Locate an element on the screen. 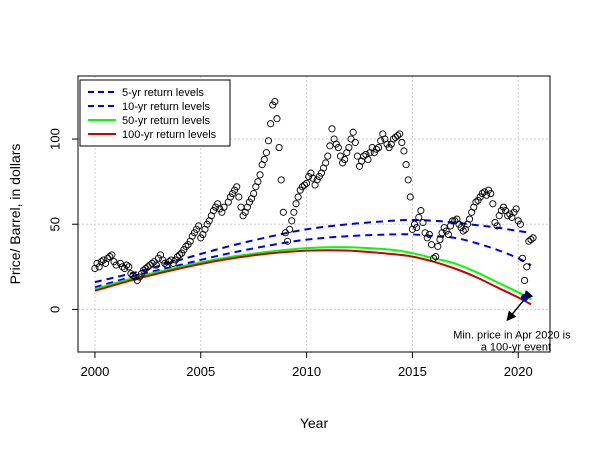 This screenshot has height=452, width=593. y-tick-label: 100 is located at coordinates (54, 139).